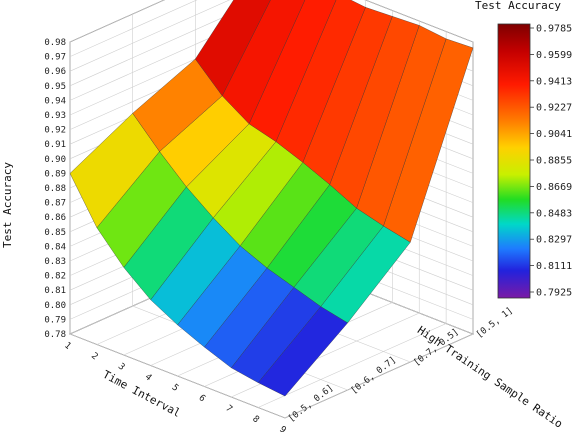 The image size is (580, 437). What do you see at coordinates (55, 87) in the screenshot?
I see `z-tick-label: 0.95` at bounding box center [55, 87].